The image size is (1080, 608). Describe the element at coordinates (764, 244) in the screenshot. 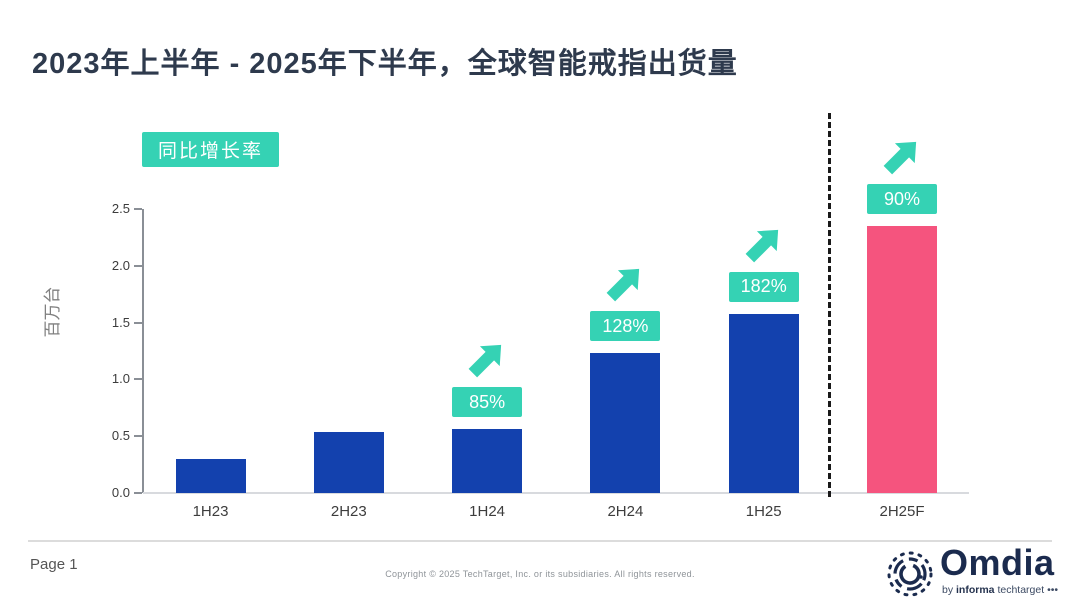

I see `growth-arrow-icon-1H25` at that location.